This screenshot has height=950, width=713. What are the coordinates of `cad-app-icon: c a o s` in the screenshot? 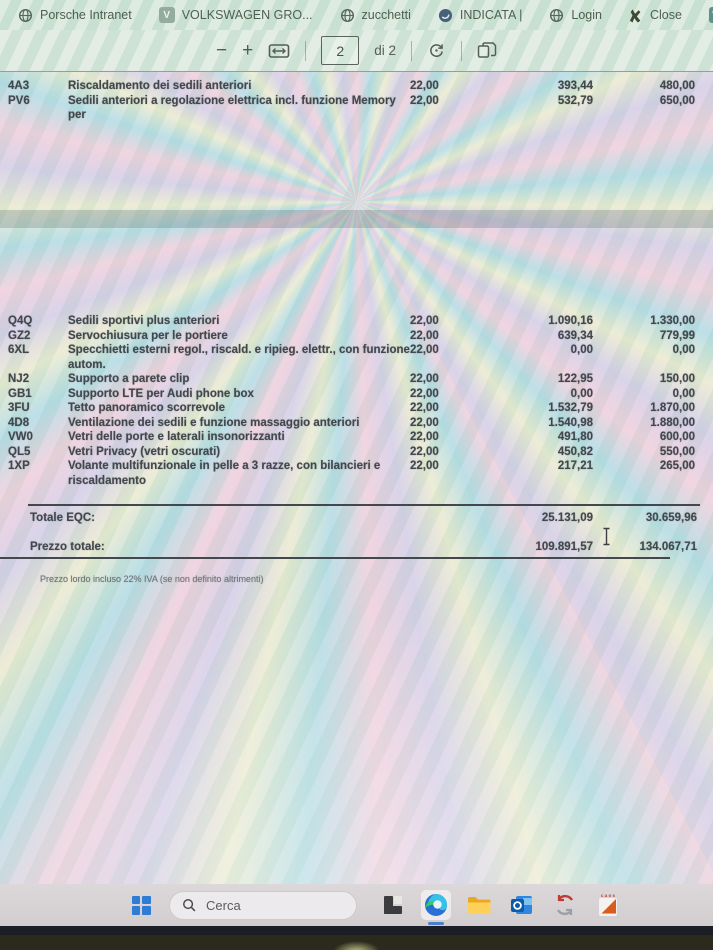 It's located at (608, 905).